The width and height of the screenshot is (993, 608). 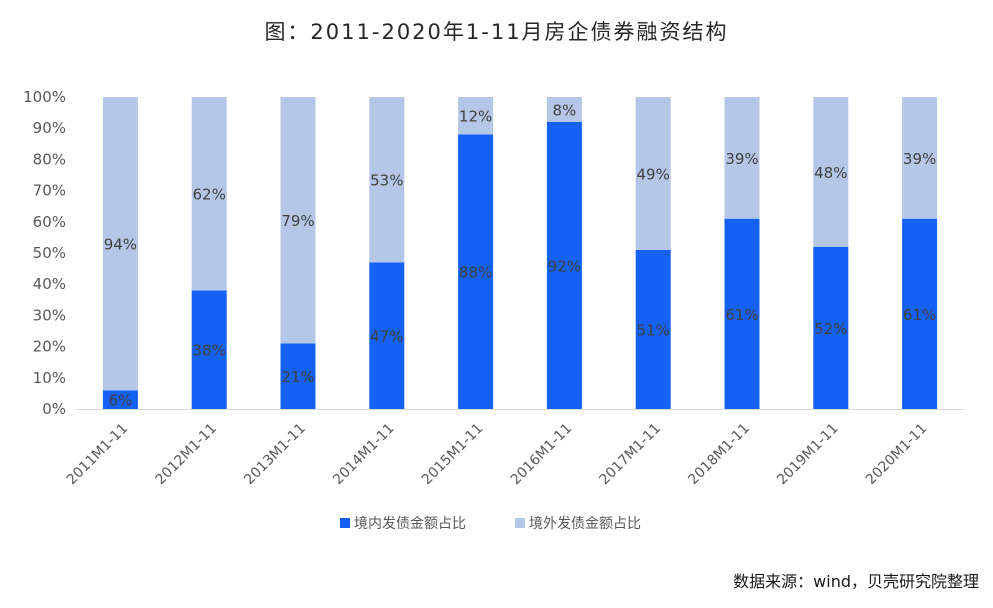 What do you see at coordinates (54, 409) in the screenshot?
I see `y-tick-label: 0%` at bounding box center [54, 409].